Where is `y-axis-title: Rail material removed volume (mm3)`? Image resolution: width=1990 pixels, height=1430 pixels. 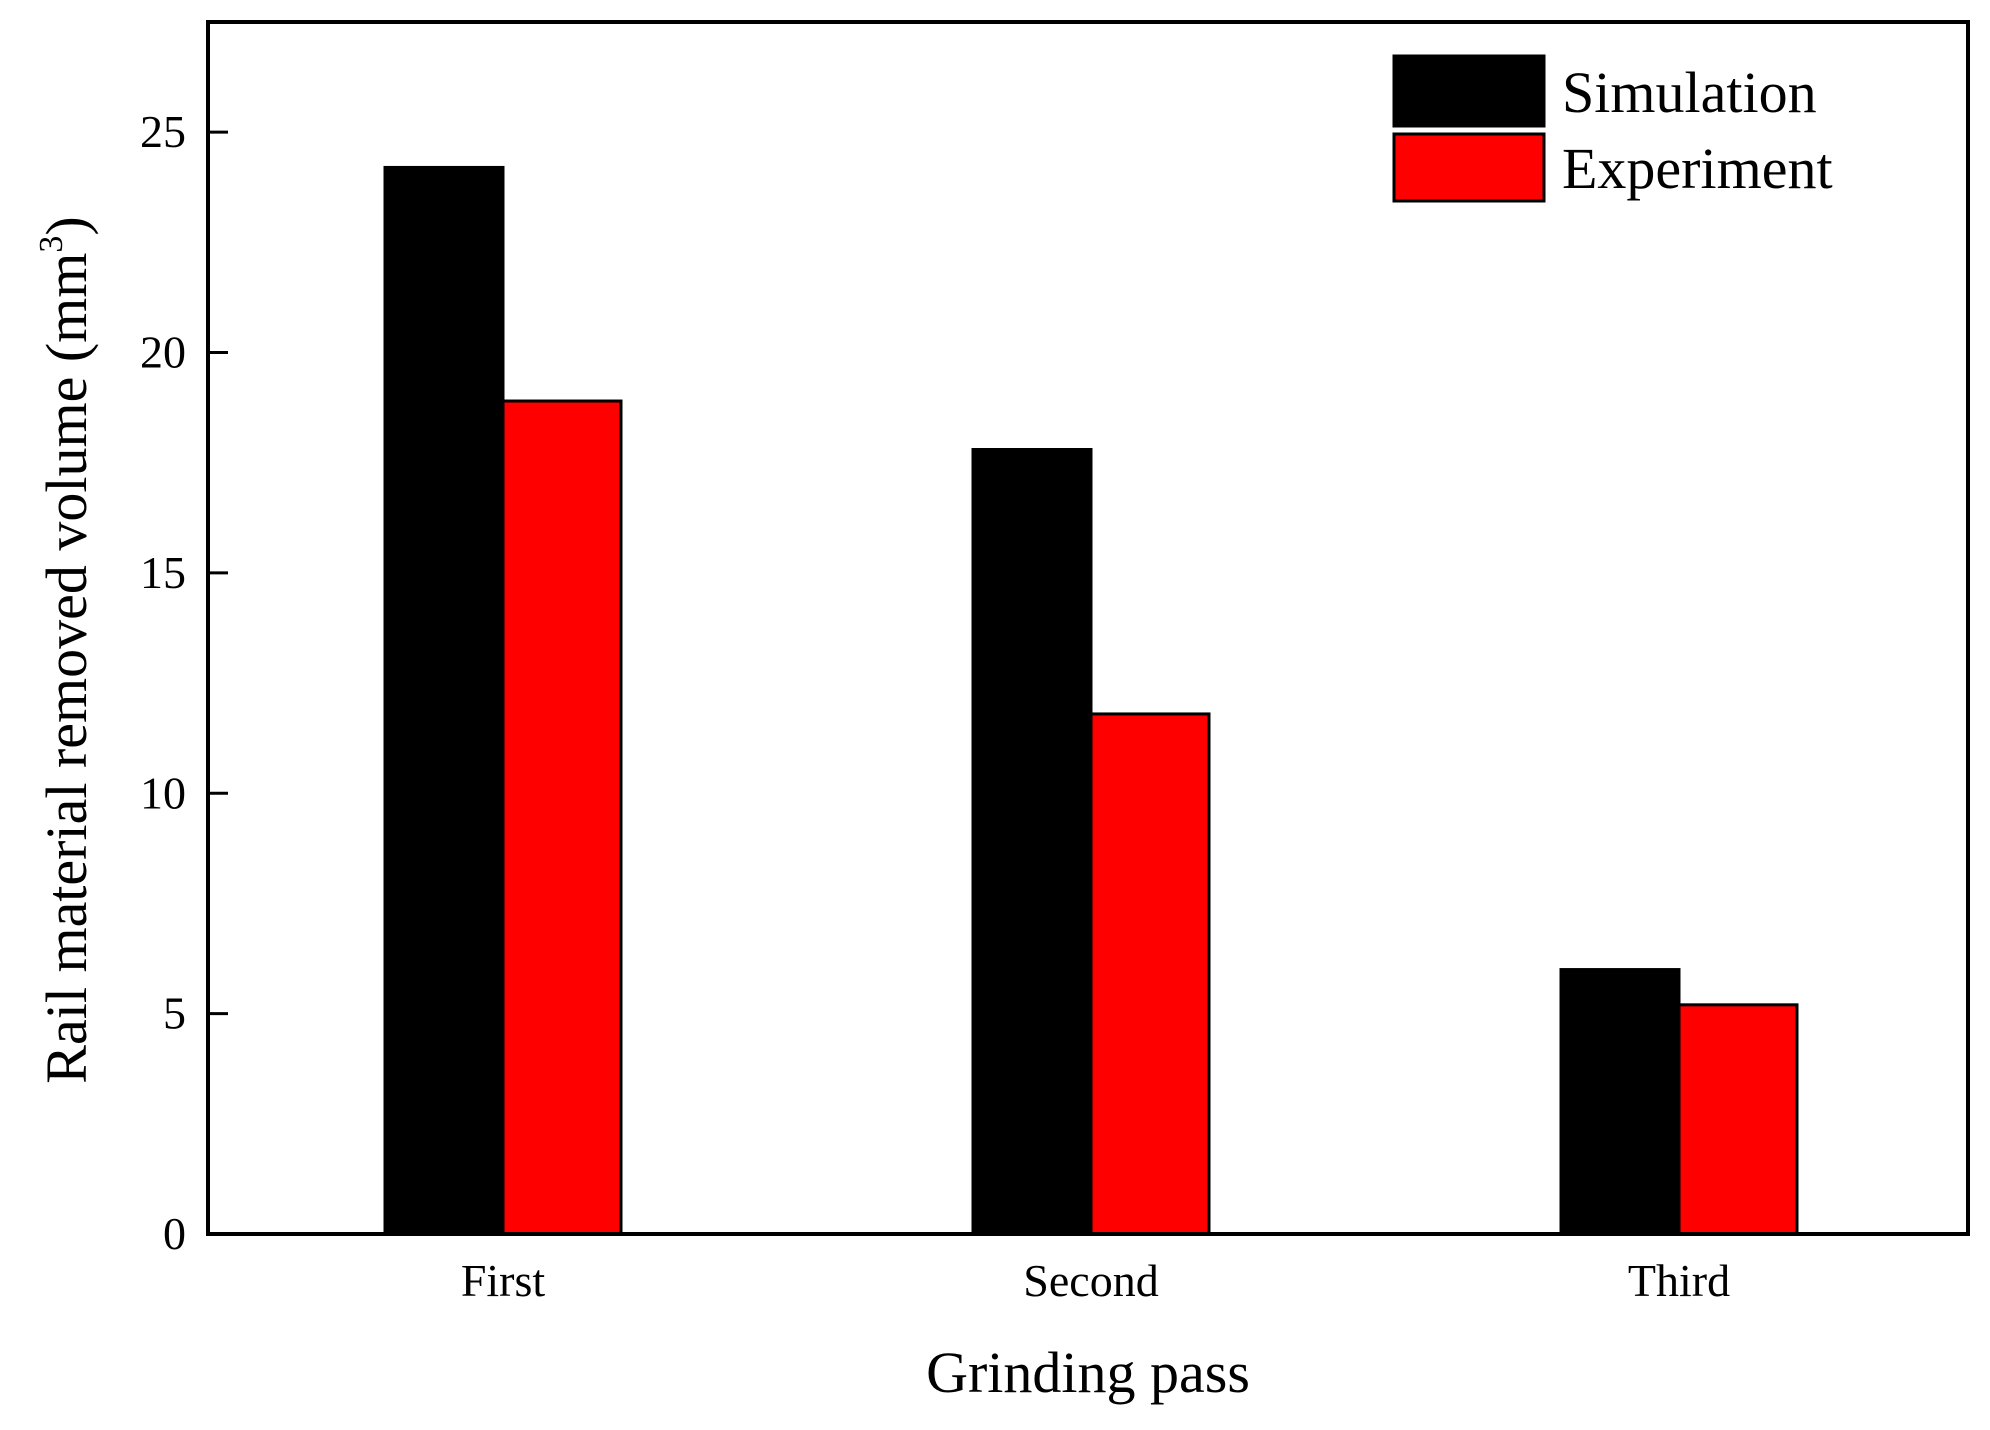
y-axis-title: Rail material removed volume (mm3) is located at coordinates (66, 649).